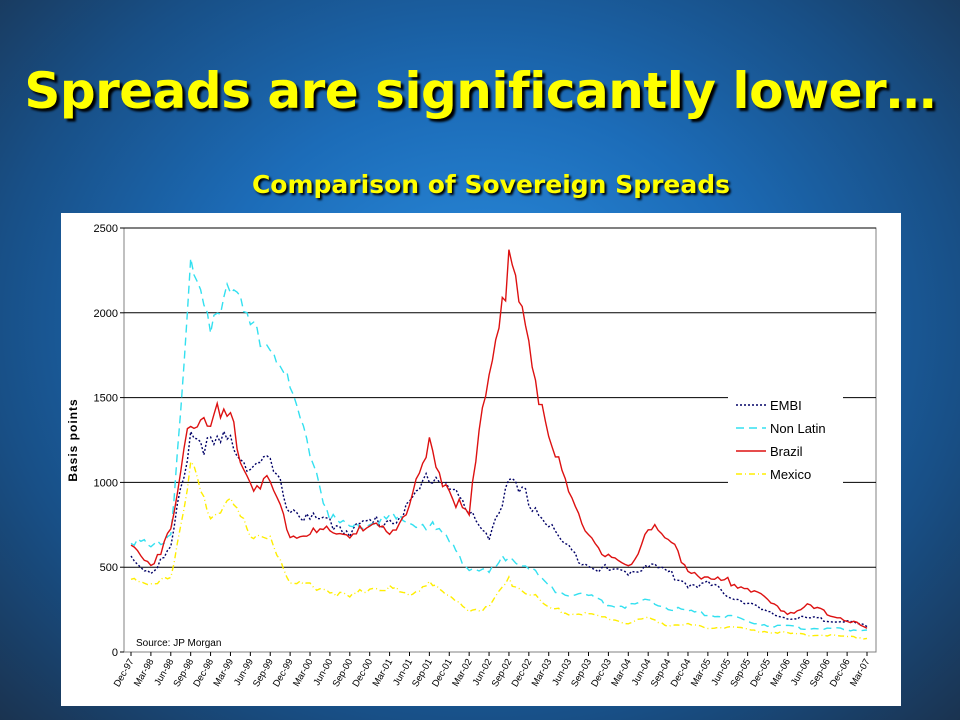 The width and height of the screenshot is (960, 720). What do you see at coordinates (786, 405) in the screenshot?
I see `legend-label: EMBI` at bounding box center [786, 405].